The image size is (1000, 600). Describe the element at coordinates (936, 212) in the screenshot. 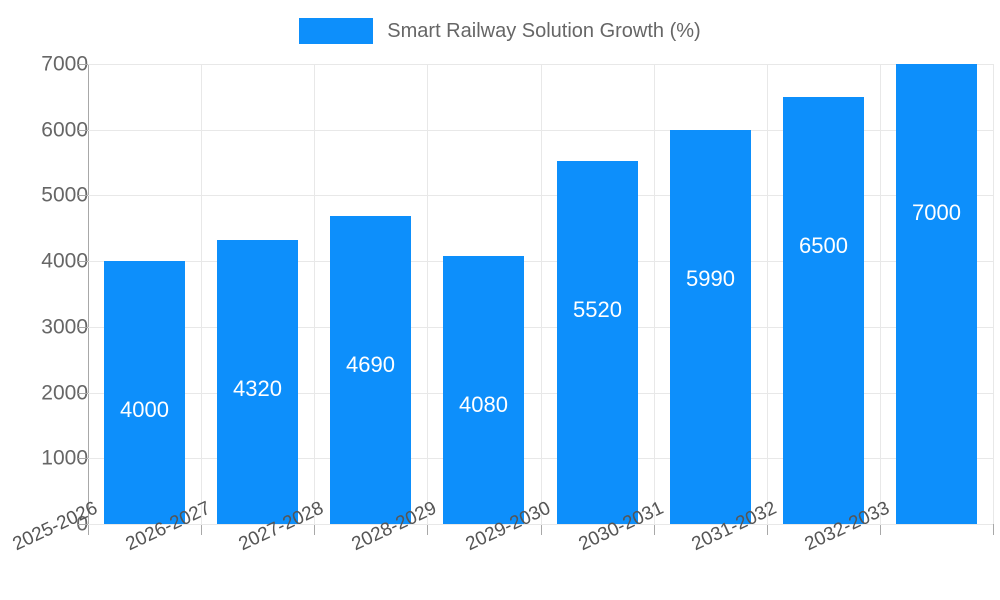

I see `bar-value-label: 7000` at that location.